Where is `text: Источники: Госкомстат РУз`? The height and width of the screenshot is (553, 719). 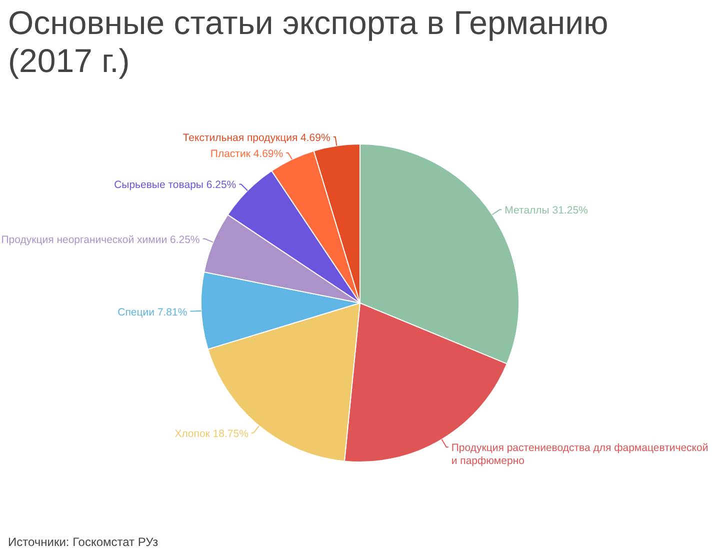 text: Источники: Госкомстат РУз is located at coordinates (83, 542).